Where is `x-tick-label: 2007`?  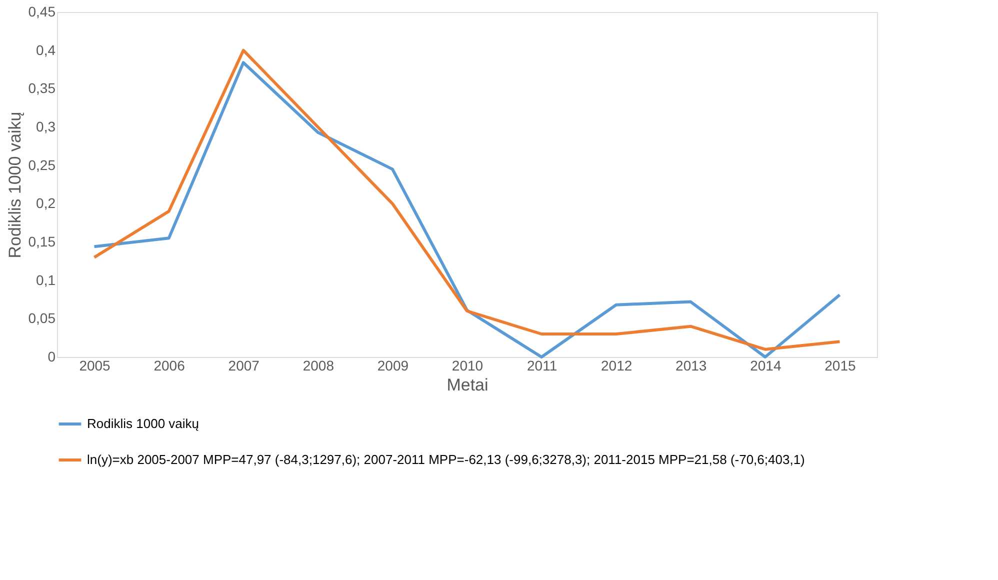
x-tick-label: 2007 is located at coordinates (244, 366).